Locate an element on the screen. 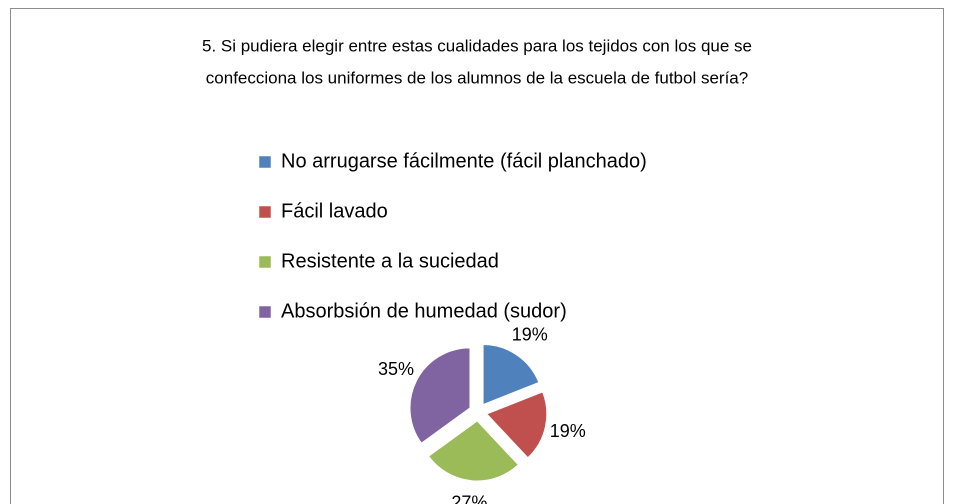 The image size is (954, 504). data-label: 35% is located at coordinates (396, 369).